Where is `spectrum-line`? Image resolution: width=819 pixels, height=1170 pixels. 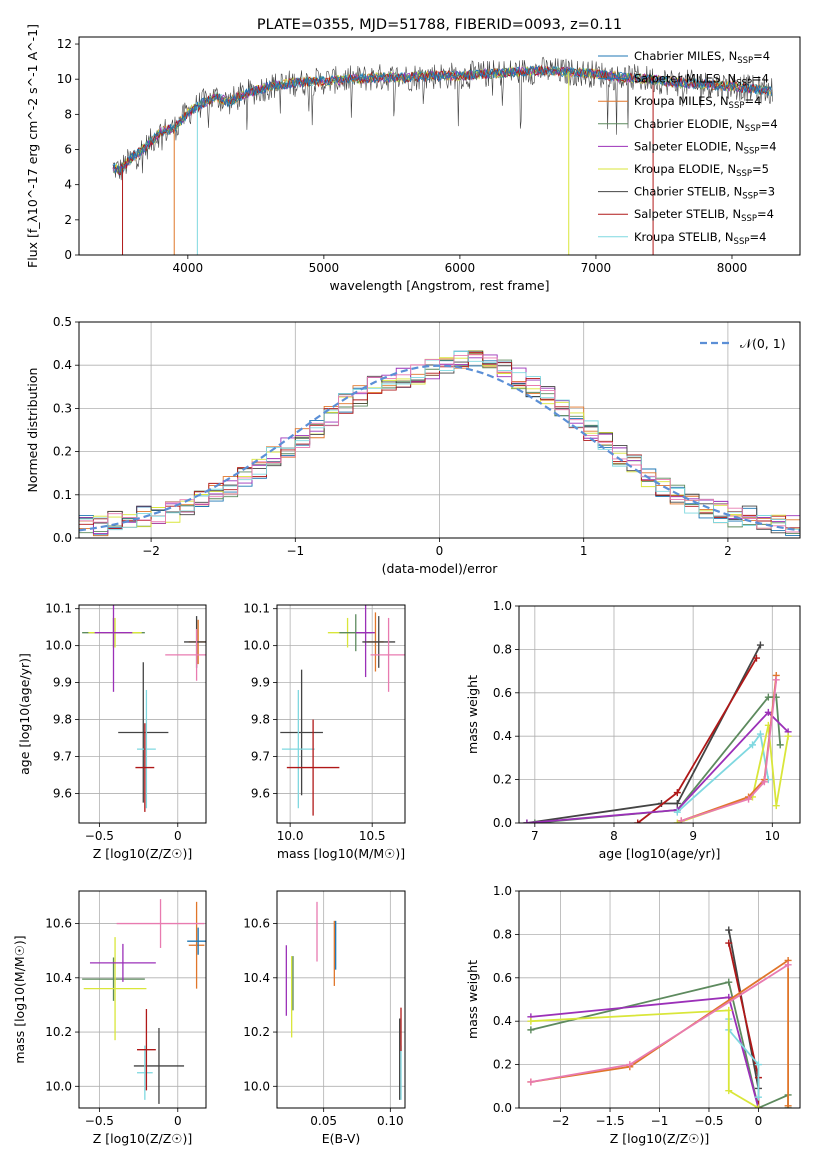 spectrum-line is located at coordinates (442, 120).